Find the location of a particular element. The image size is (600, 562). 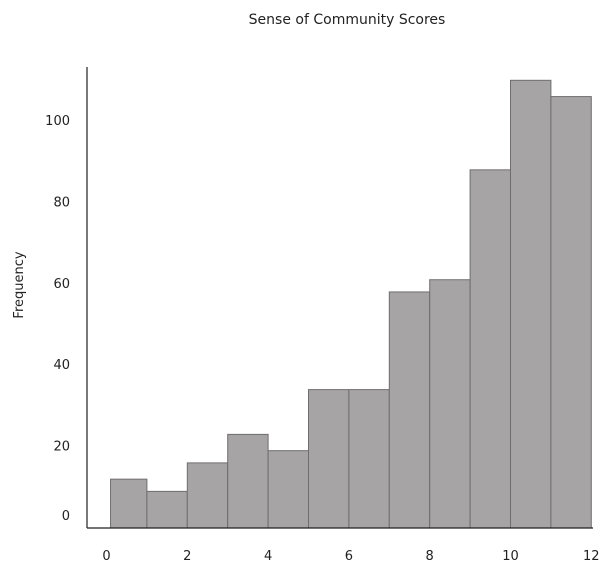

y-axis-label: Frequency is located at coordinates (19, 284).